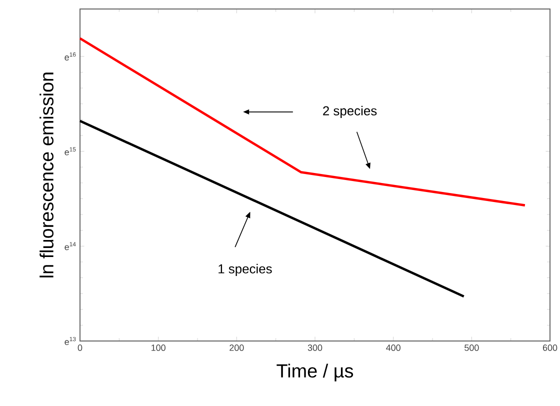 This screenshot has width=560, height=406. What do you see at coordinates (237, 347) in the screenshot?
I see `x-tick-label: 200` at bounding box center [237, 347].